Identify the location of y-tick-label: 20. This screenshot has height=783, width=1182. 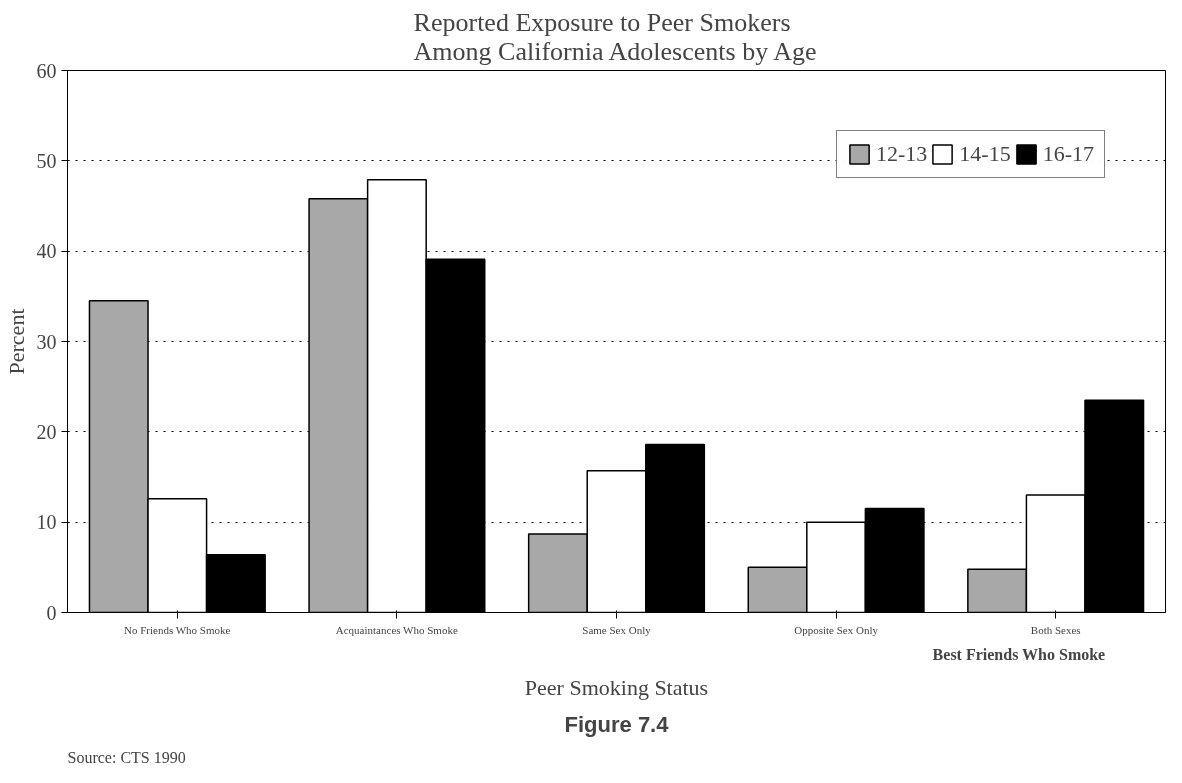
(46, 431).